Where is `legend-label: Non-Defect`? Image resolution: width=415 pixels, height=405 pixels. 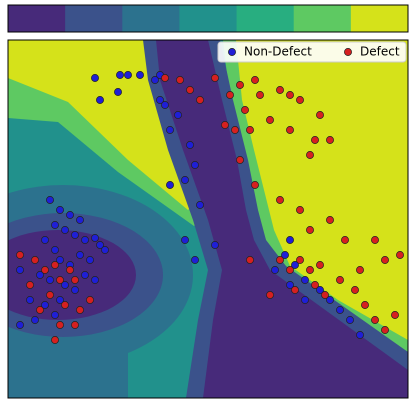
legend-label: Non-Defect is located at coordinates (278, 52).